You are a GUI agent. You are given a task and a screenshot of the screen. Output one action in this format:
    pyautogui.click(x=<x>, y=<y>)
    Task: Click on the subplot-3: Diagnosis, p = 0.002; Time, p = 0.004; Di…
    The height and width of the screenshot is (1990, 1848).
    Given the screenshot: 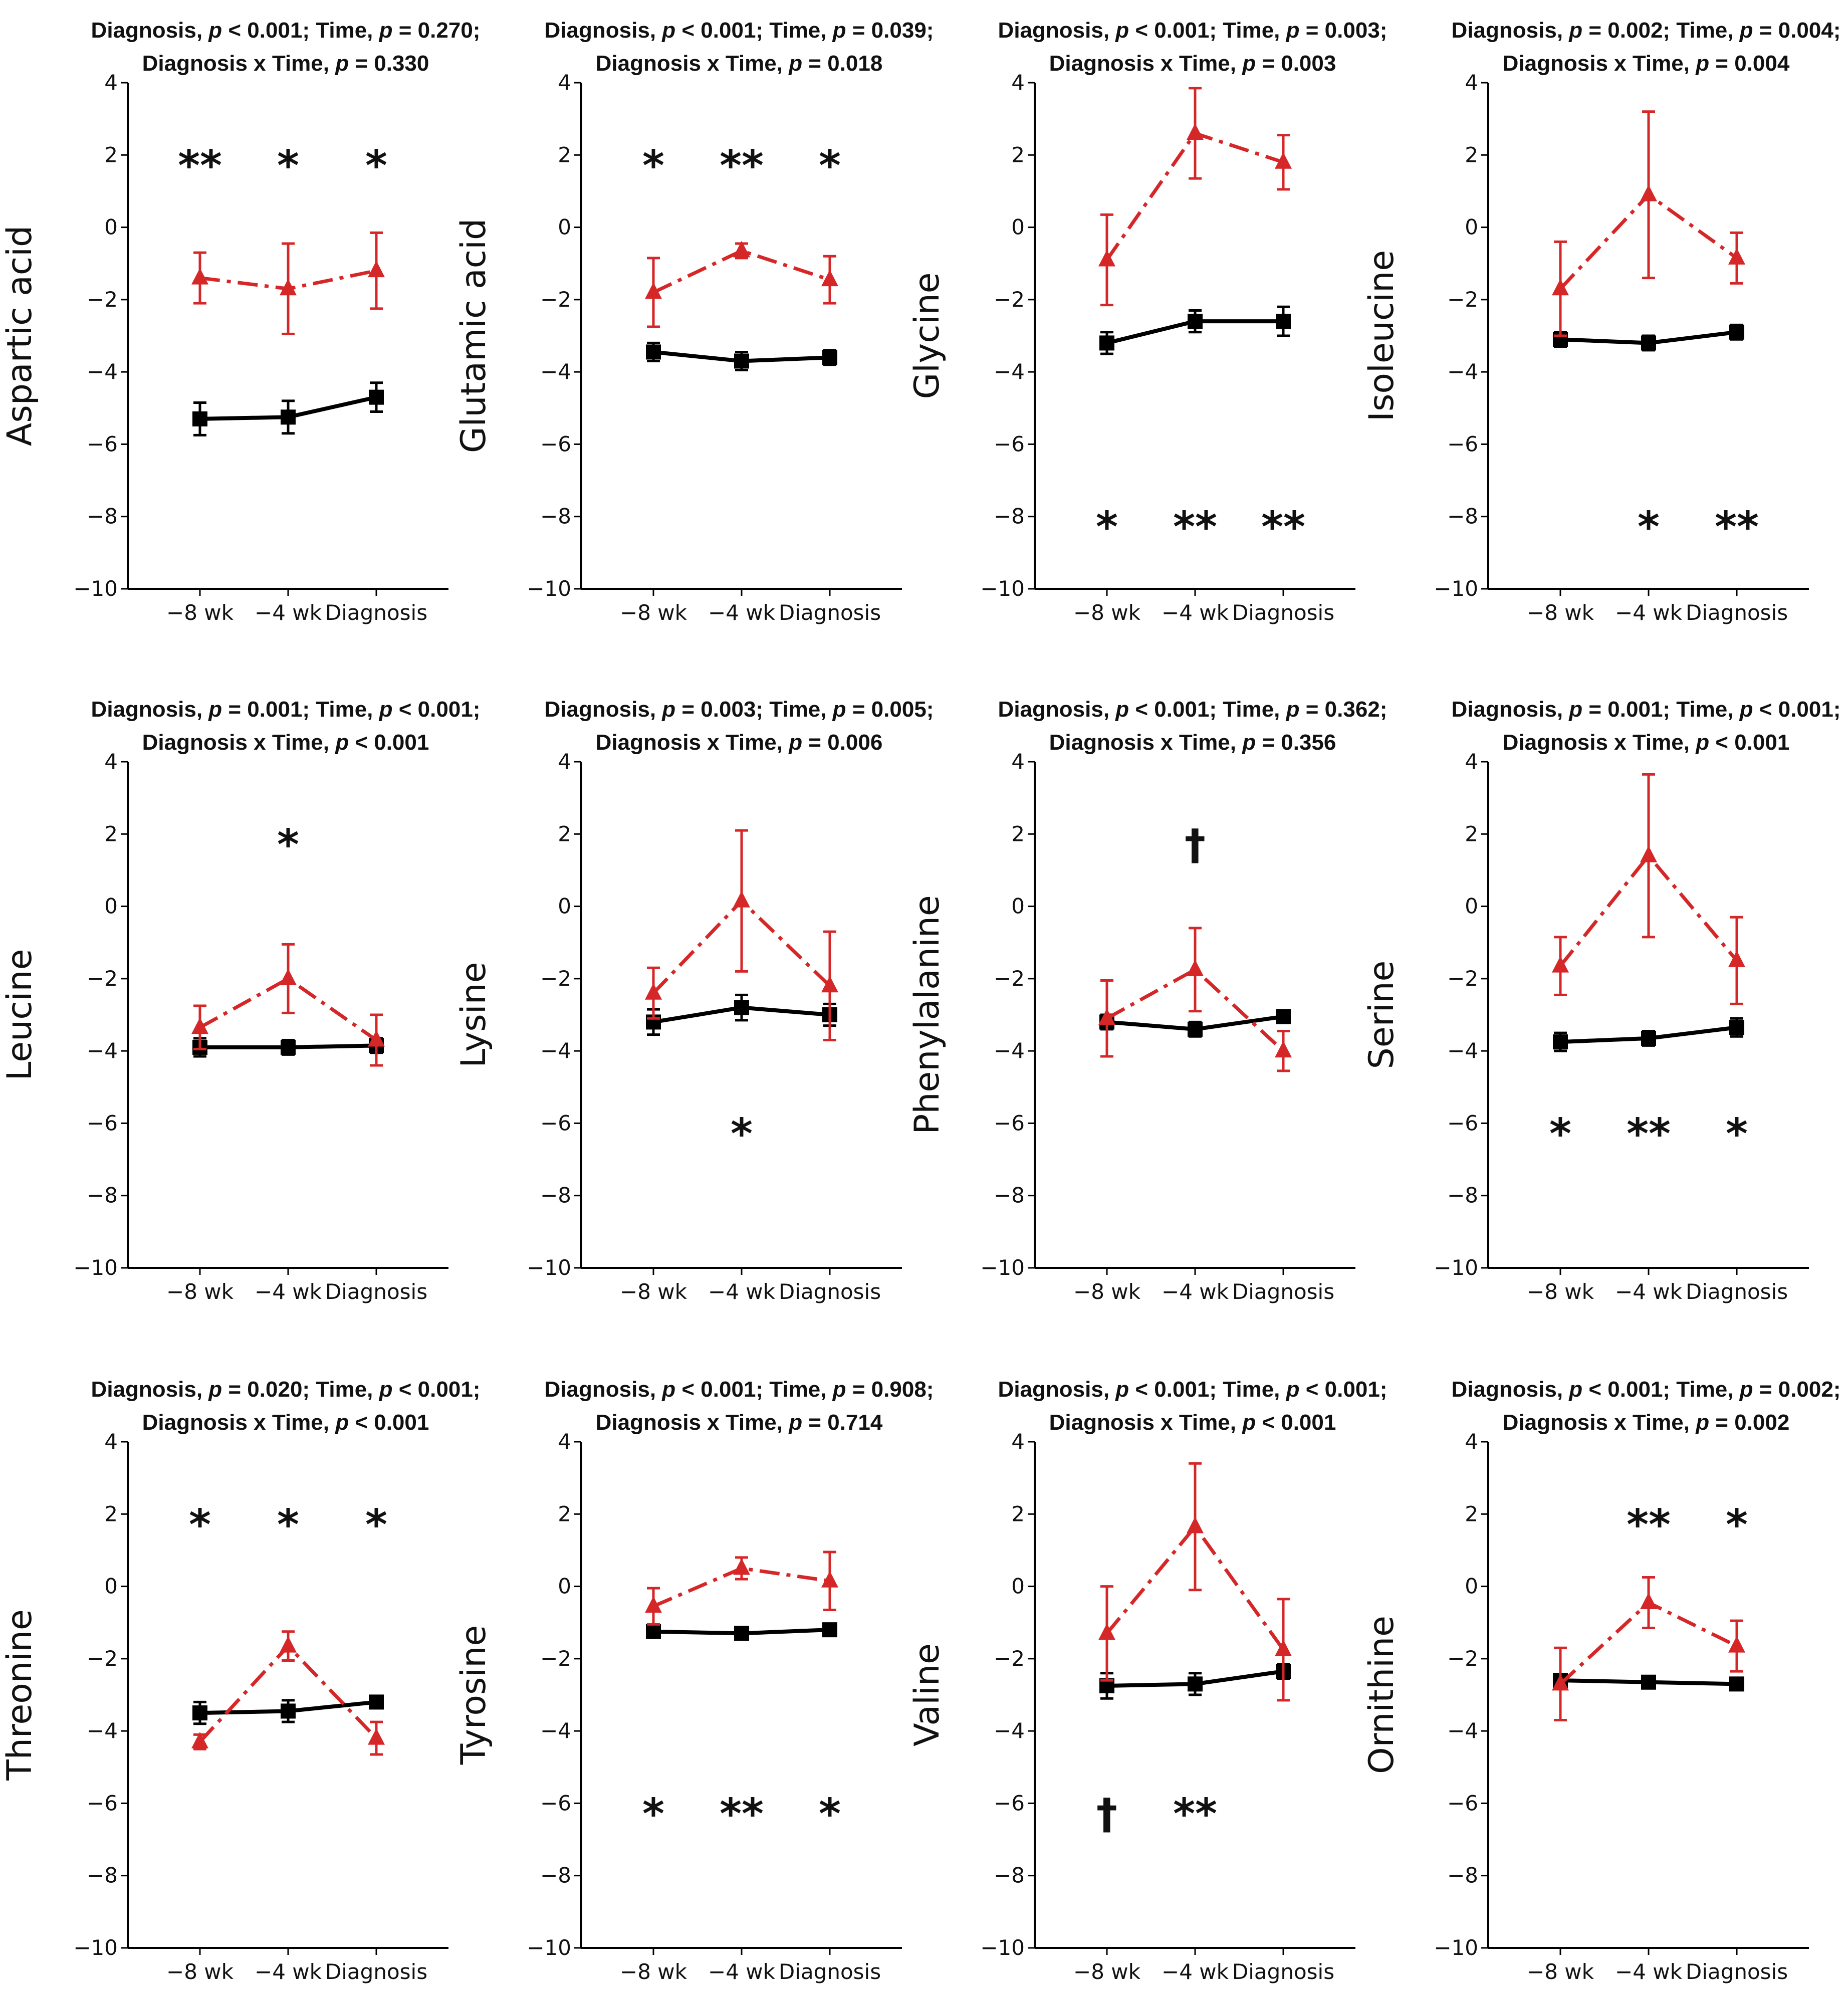 What is the action you would take?
    pyautogui.click(x=1601, y=322)
    